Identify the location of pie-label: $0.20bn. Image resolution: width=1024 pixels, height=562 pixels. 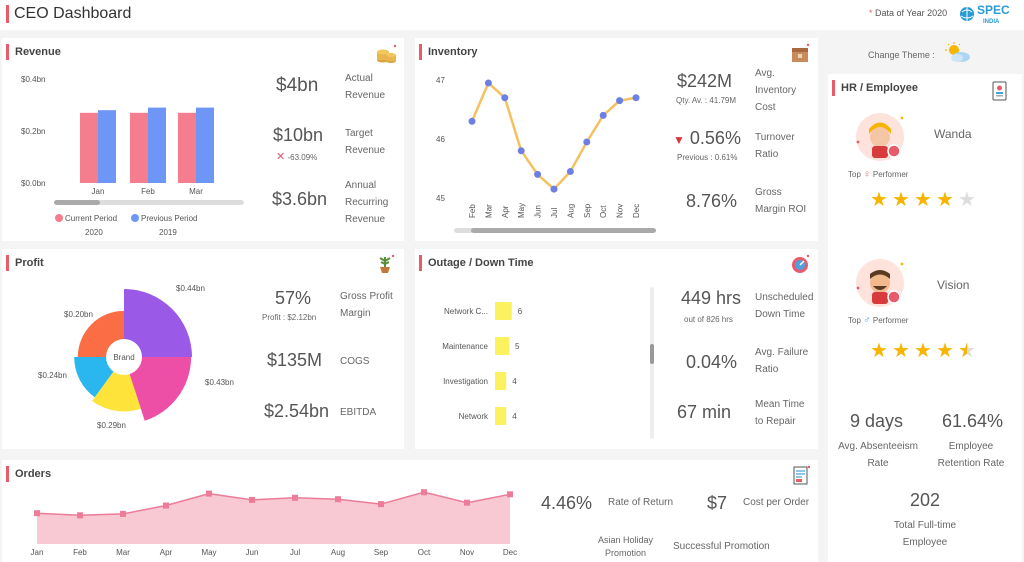
(78, 314).